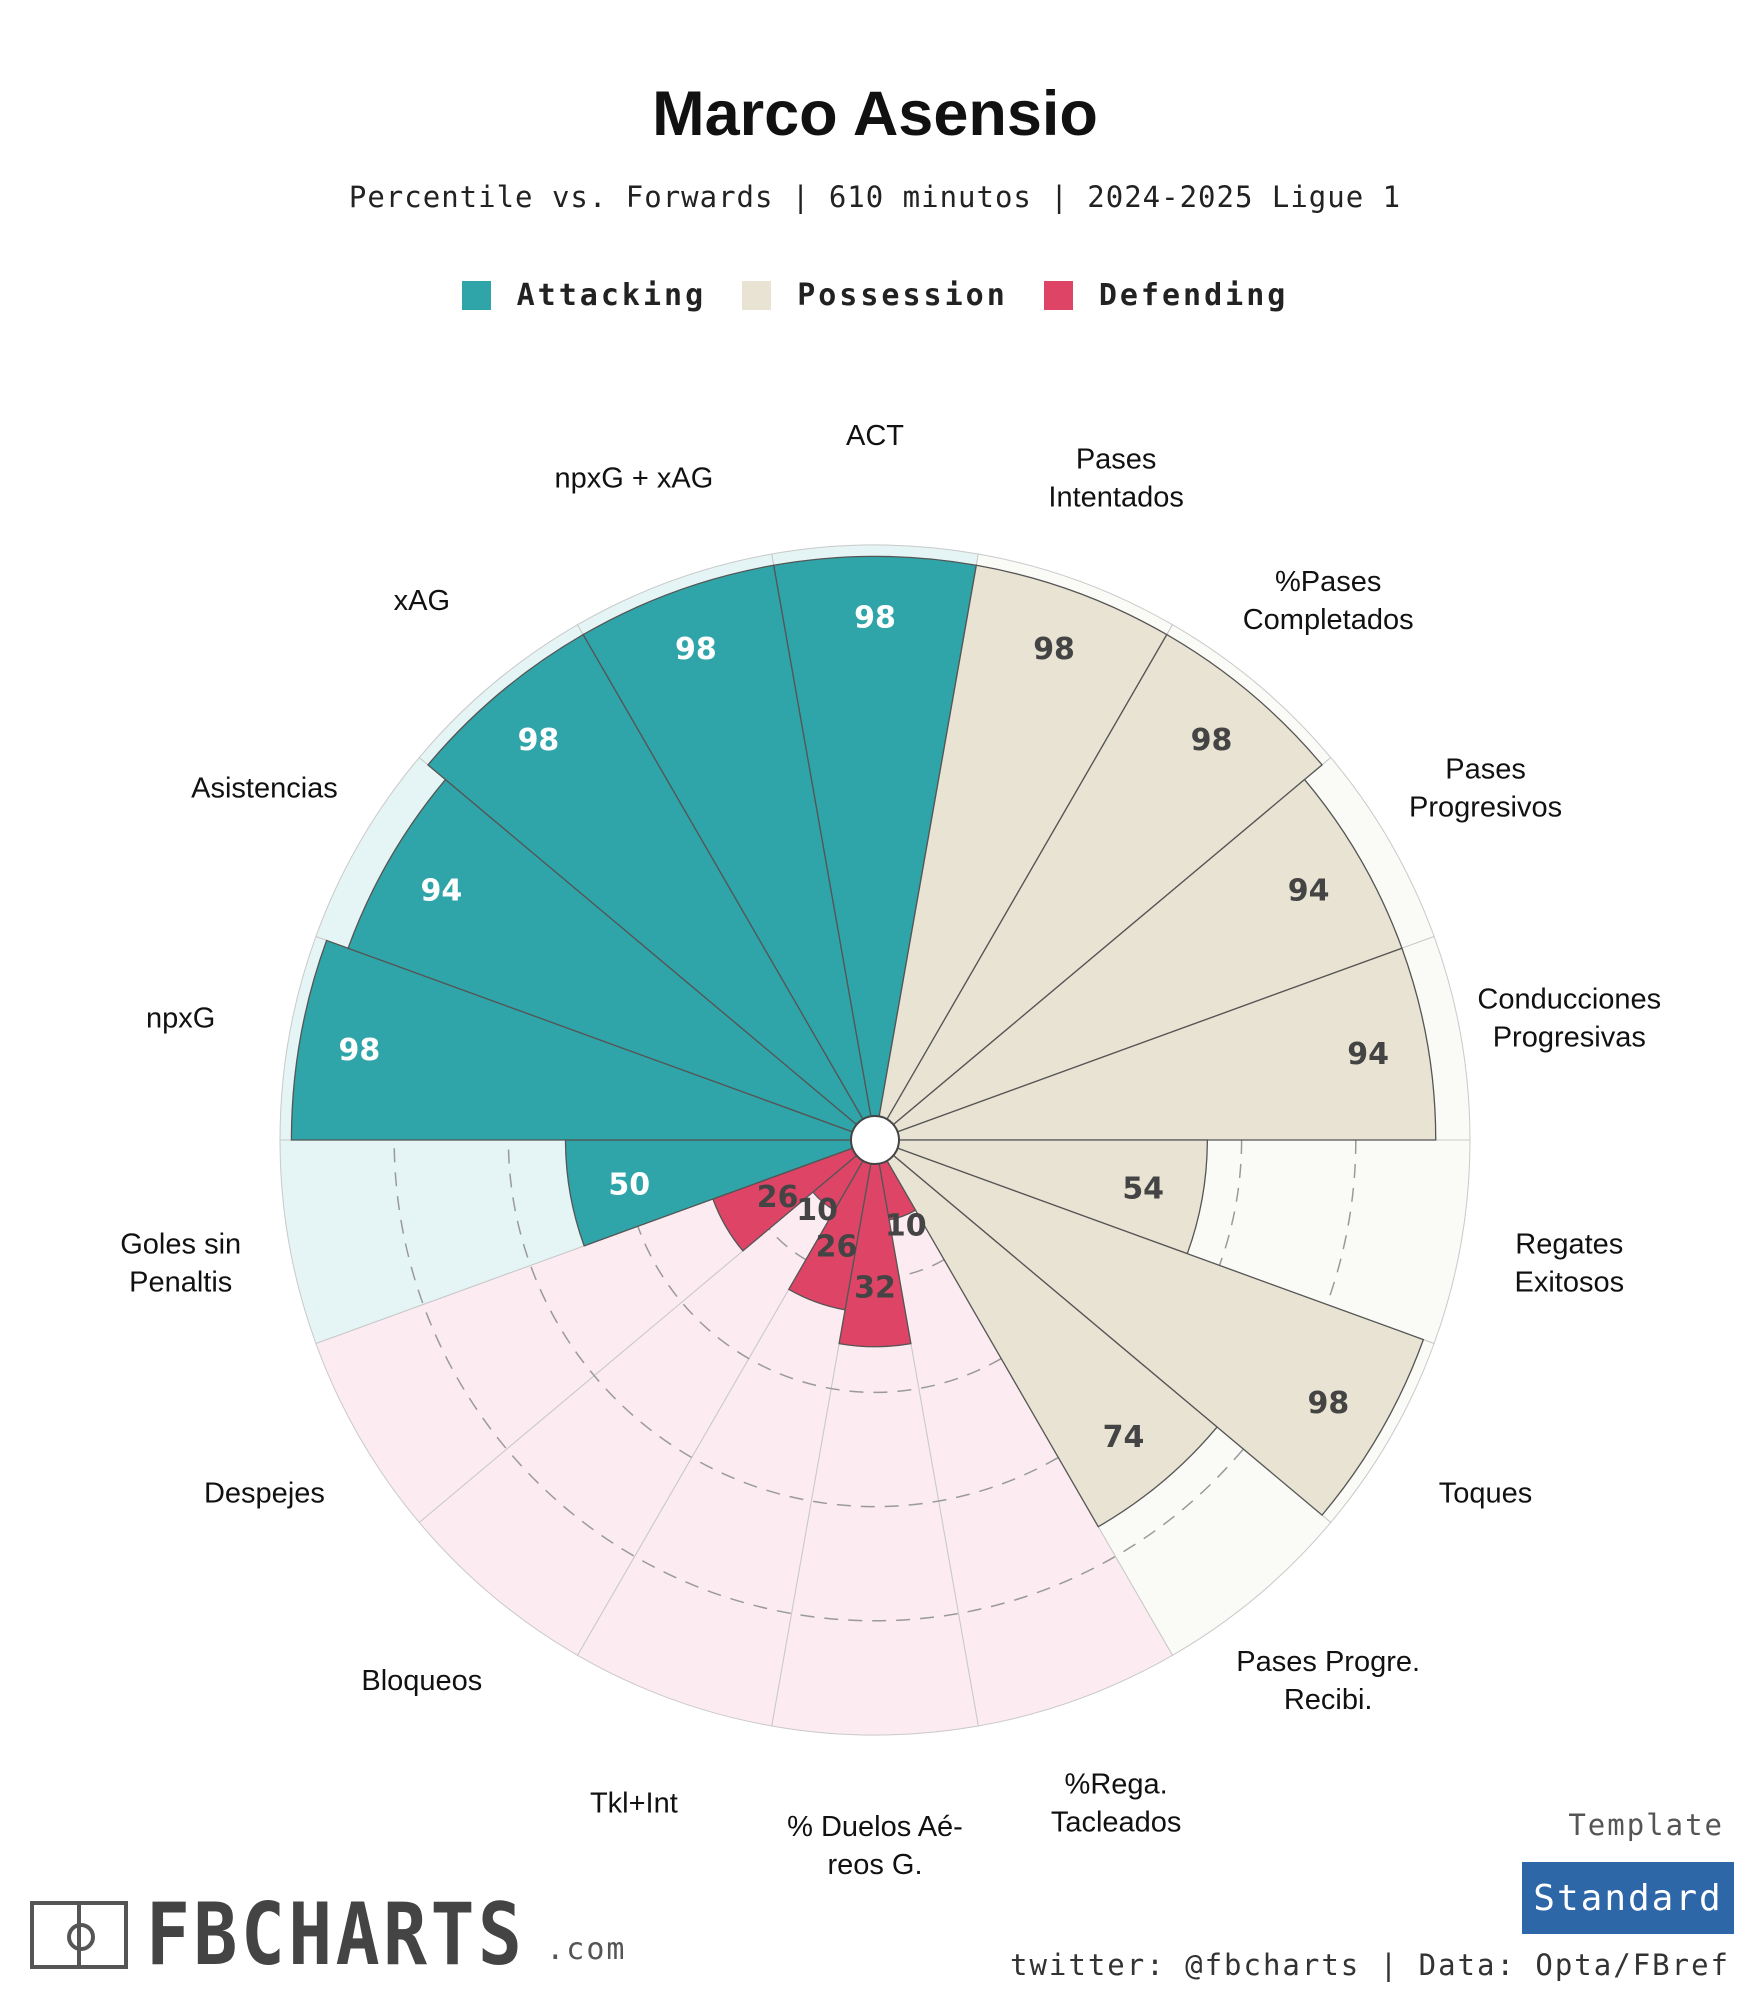 The height and width of the screenshot is (2000, 1750). I want to click on metric-label-regates-exitosos: Regates Exitosos, so click(1569, 1263).